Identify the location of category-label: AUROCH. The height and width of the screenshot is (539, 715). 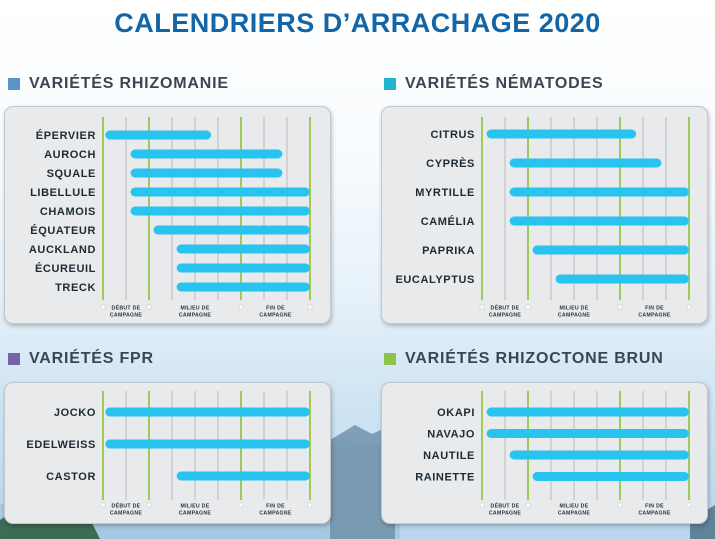
(70, 155).